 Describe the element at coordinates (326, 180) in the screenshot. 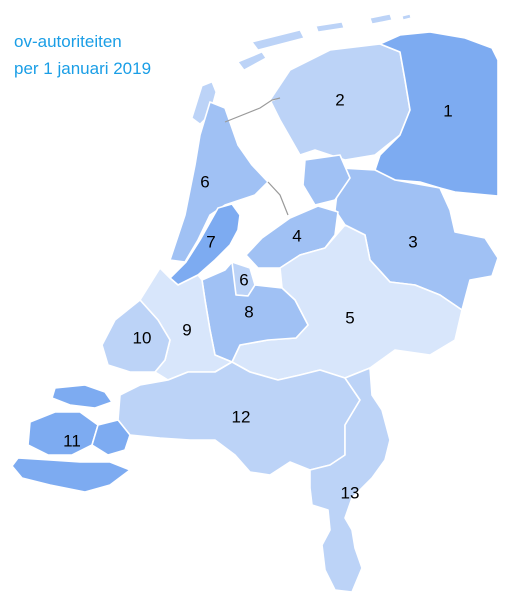

I see `region-flevoland` at that location.